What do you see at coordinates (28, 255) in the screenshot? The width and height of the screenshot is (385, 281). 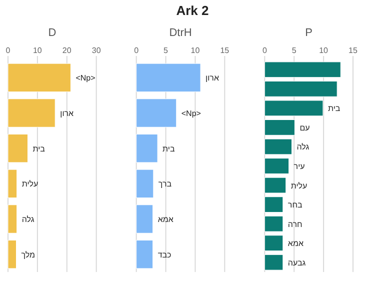 I see `y-tick-label: מלך` at bounding box center [28, 255].